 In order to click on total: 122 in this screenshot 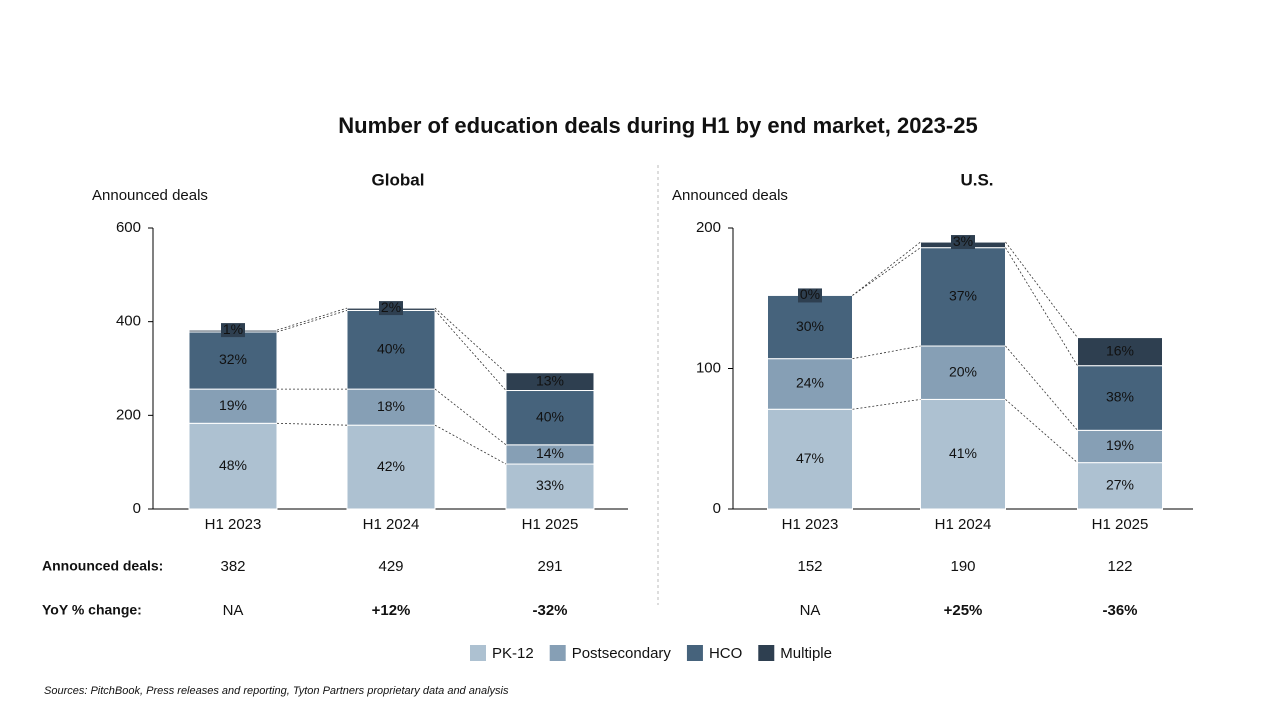, I will do `click(1119, 566)`.